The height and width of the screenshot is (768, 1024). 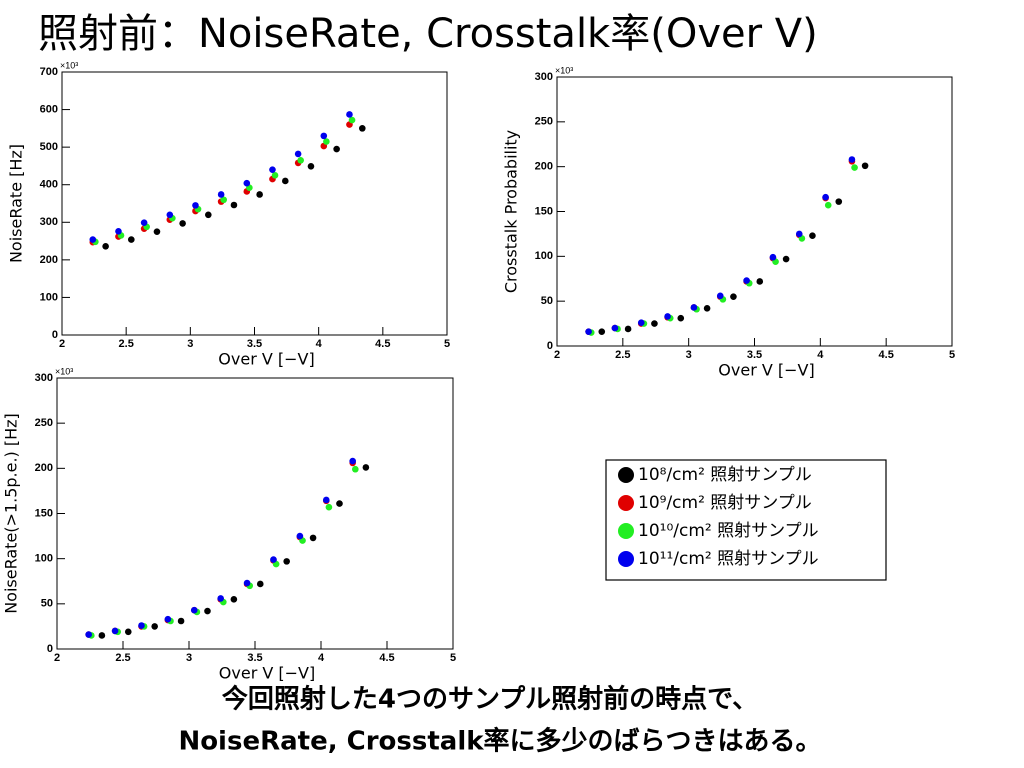 What do you see at coordinates (728, 531) in the screenshot?
I see `legend-label: 10¹⁰/cm² 照射サンプル` at bounding box center [728, 531].